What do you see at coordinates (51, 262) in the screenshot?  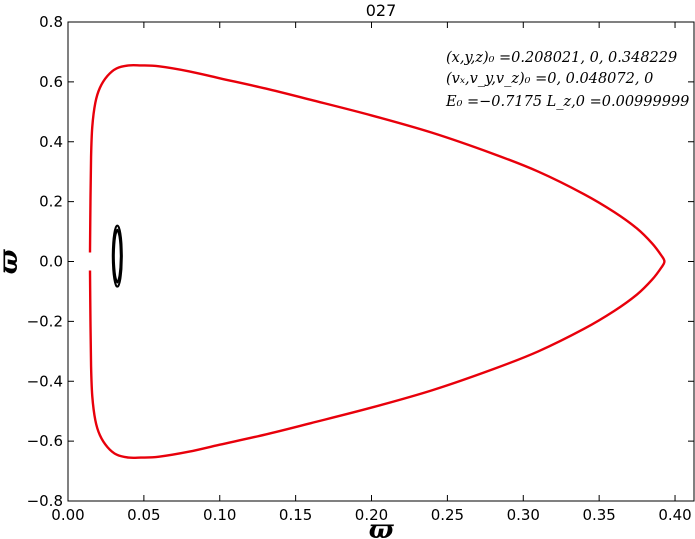 I see `y-tick-label: 0.0` at bounding box center [51, 262].